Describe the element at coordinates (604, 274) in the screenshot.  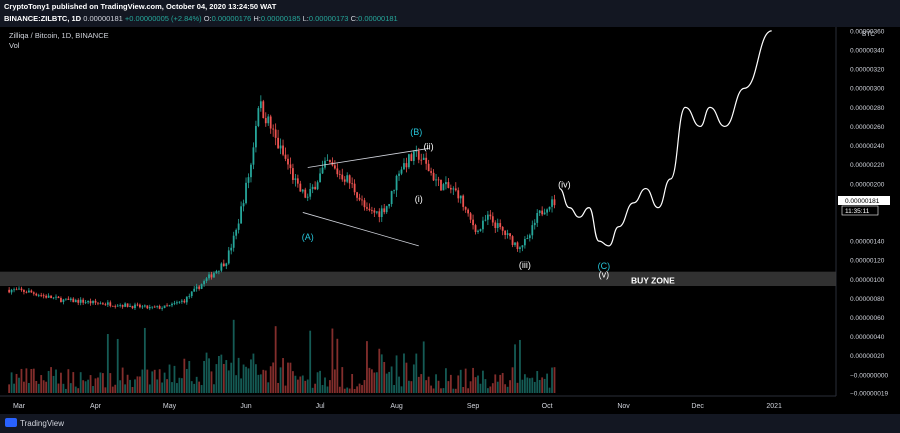
I see `wave-label: (v)` at that location.